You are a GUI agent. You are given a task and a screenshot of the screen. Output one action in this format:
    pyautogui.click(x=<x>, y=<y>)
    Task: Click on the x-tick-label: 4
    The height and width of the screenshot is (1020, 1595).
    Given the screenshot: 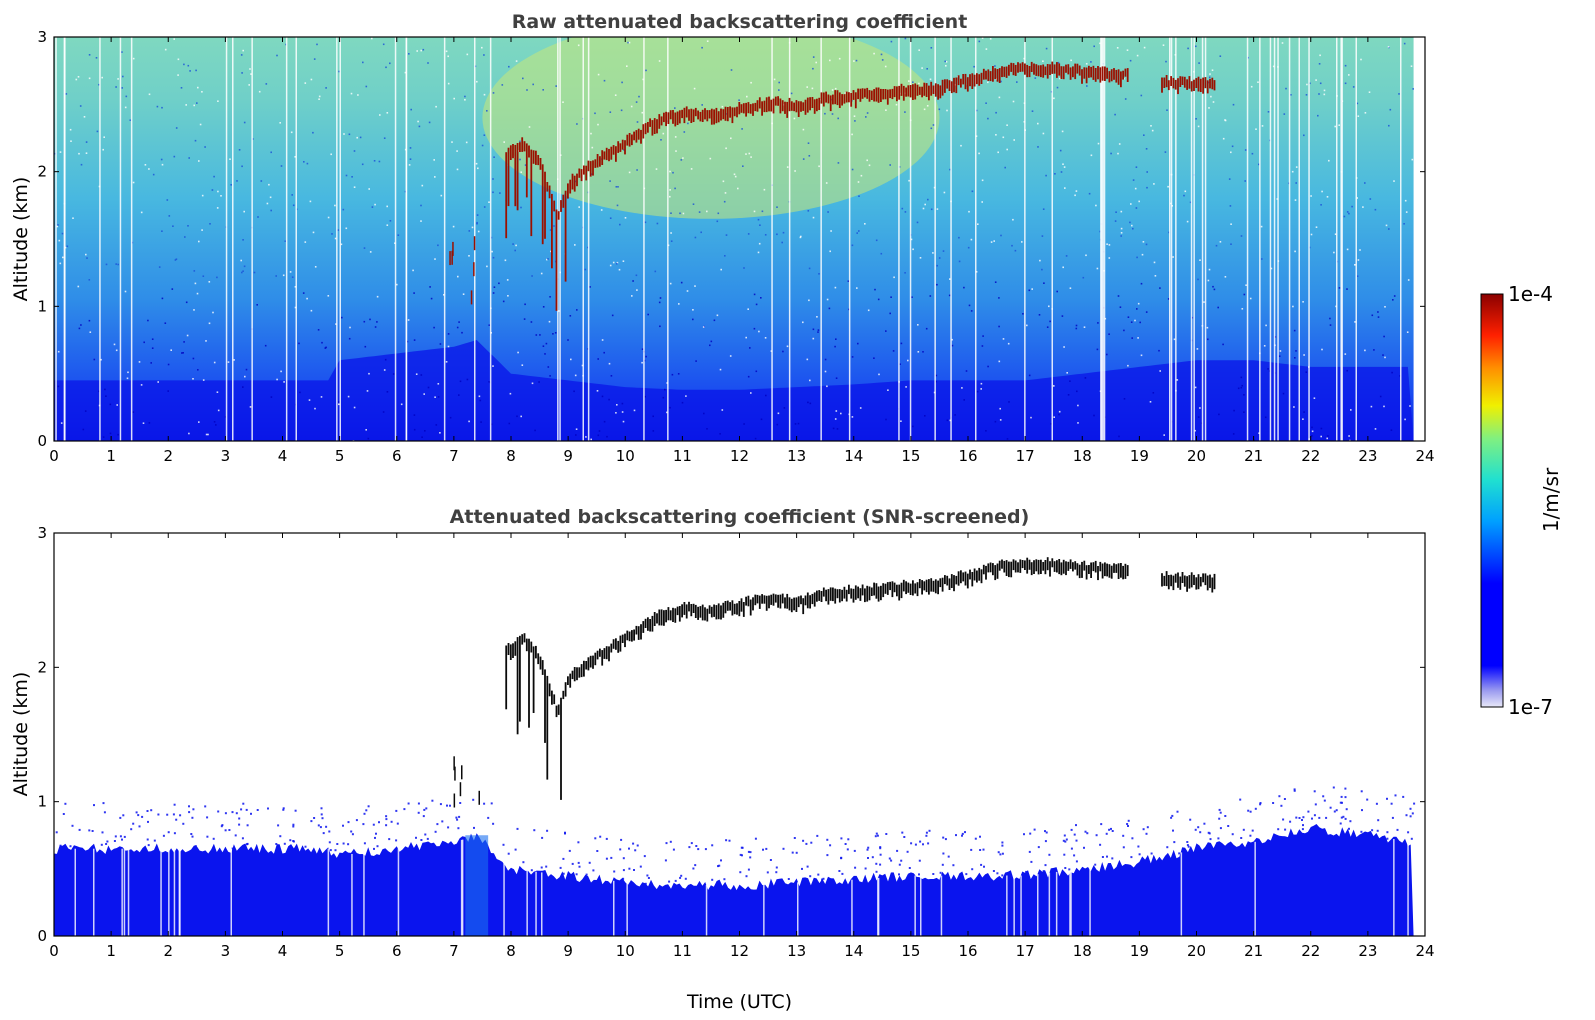 What is the action you would take?
    pyautogui.click(x=283, y=456)
    